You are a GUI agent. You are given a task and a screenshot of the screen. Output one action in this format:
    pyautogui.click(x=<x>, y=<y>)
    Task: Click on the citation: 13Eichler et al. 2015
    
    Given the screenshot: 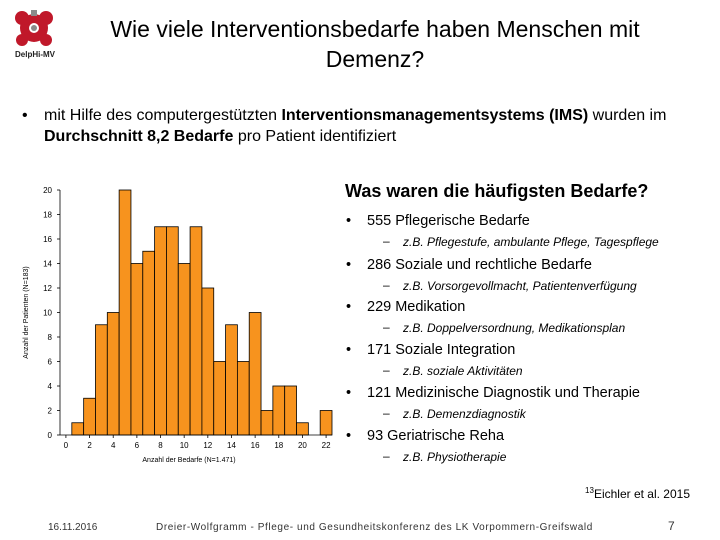 What is the action you would take?
    pyautogui.click(x=637, y=493)
    